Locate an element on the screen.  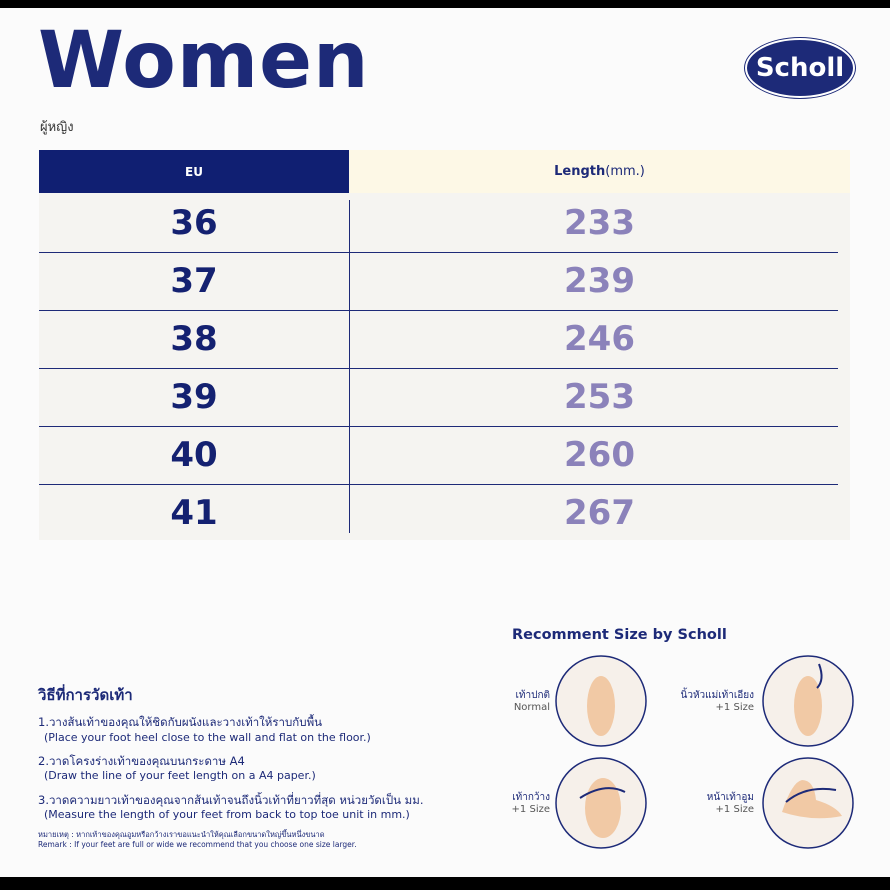
subtitle: ผู้หญิง is located at coordinates (57, 127).